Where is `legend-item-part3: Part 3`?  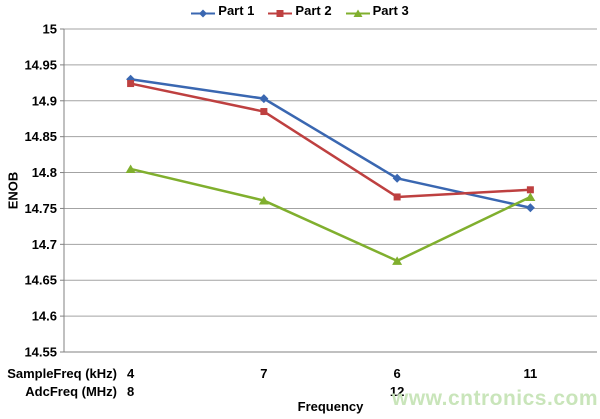 legend-item-part3: Part 3 is located at coordinates (377, 10).